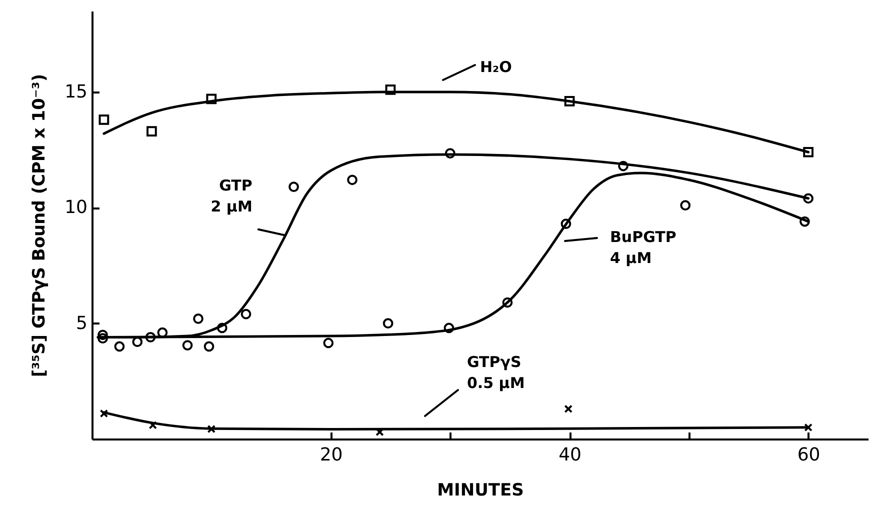 The image size is (869, 505). Describe the element at coordinates (808, 455) in the screenshot. I see `x-tick-label: 60` at that location.